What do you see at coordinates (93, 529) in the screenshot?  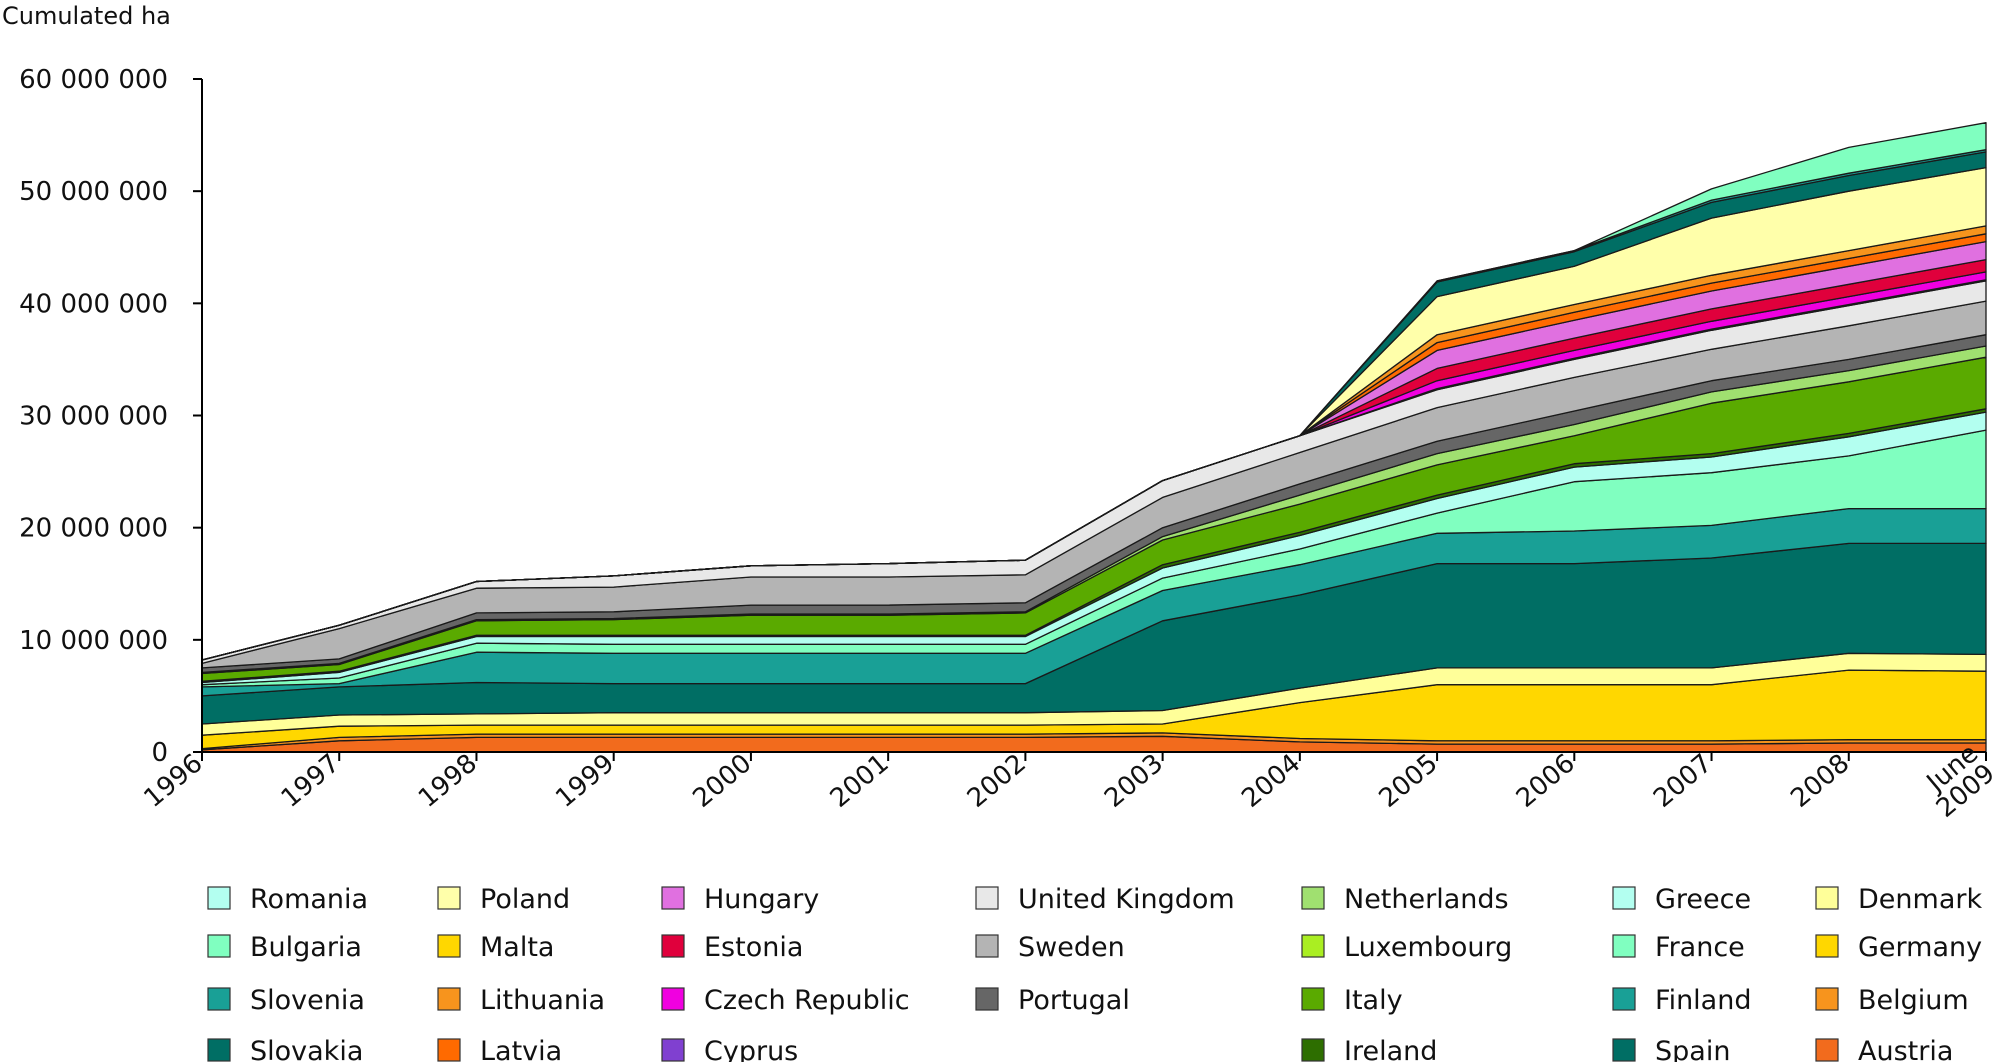 I see `y-tick-label: 20 000 000` at bounding box center [93, 529].